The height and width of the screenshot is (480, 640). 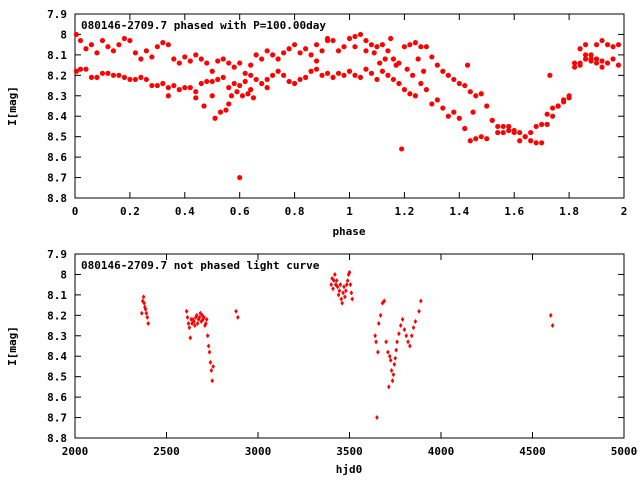 I want to click on y-tick-label: 8.4, so click(x=57, y=116).